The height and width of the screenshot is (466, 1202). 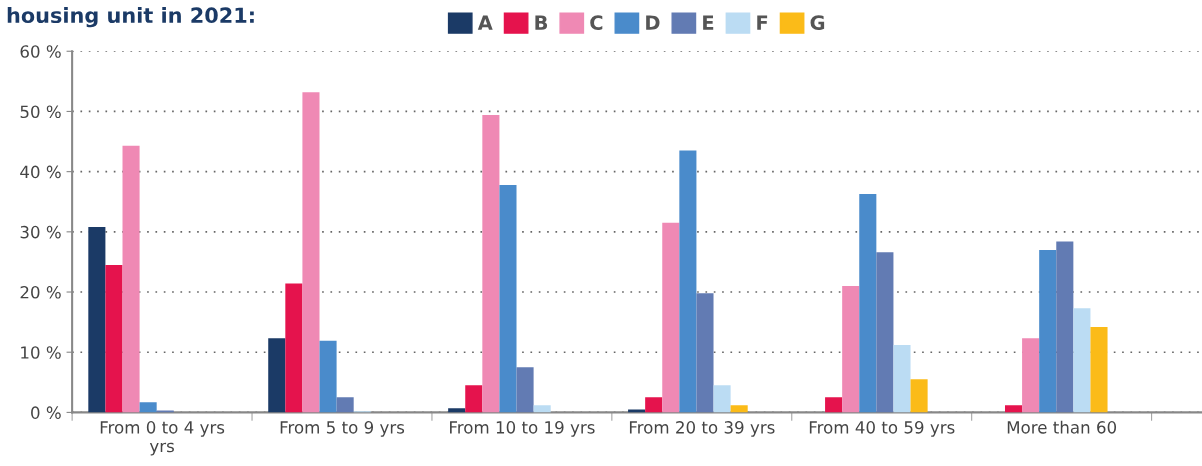 What do you see at coordinates (162, 438) in the screenshot?
I see `x-tick-label: From 0 to 4 yrs yrs` at bounding box center [162, 438].